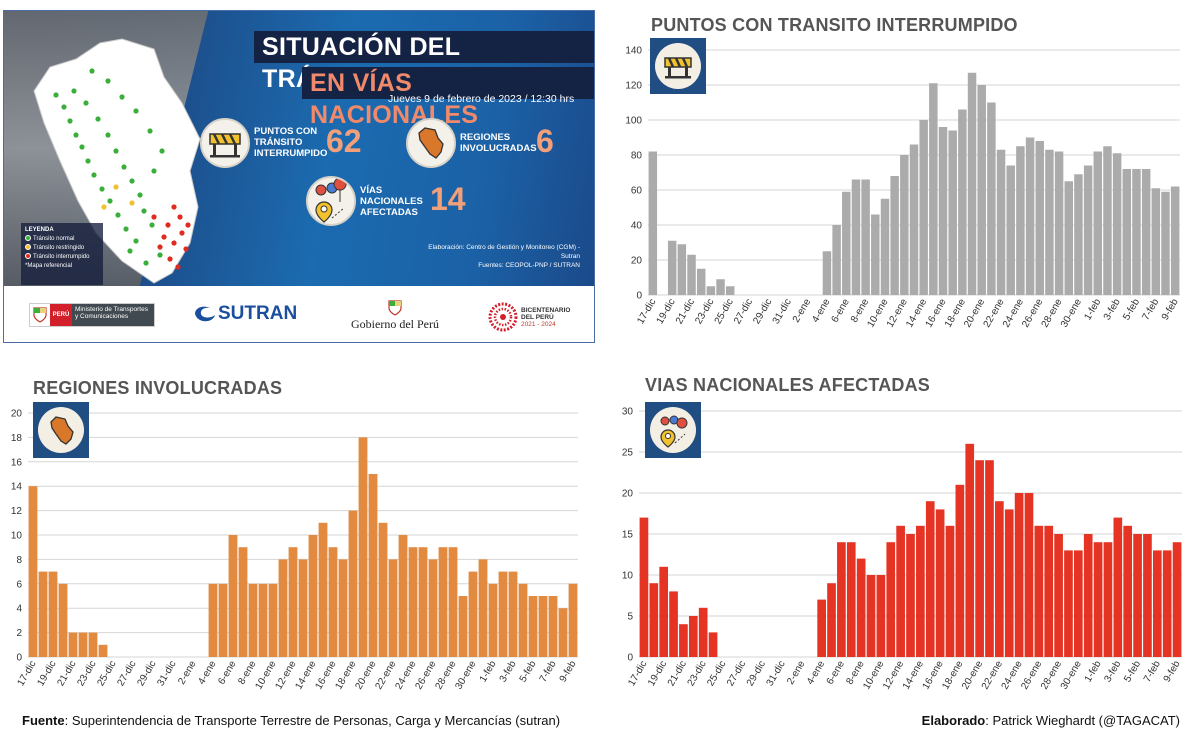  What do you see at coordinates (538, 324) in the screenshot?
I see `bicentenario-years: 2021 - 2024` at bounding box center [538, 324].